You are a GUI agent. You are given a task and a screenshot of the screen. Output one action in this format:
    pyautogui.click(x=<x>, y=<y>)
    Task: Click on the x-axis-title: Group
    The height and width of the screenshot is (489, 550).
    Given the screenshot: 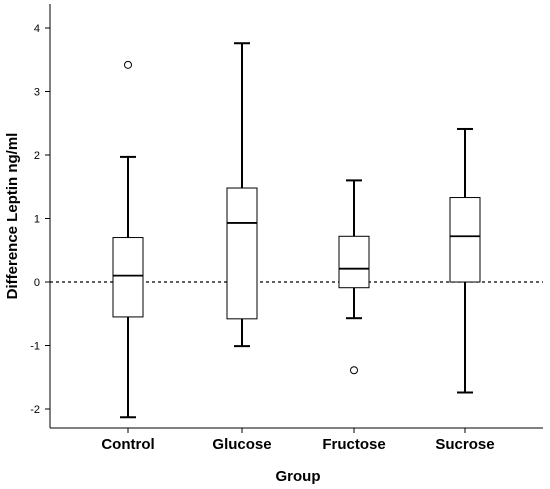 What is the action you would take?
    pyautogui.click(x=298, y=476)
    